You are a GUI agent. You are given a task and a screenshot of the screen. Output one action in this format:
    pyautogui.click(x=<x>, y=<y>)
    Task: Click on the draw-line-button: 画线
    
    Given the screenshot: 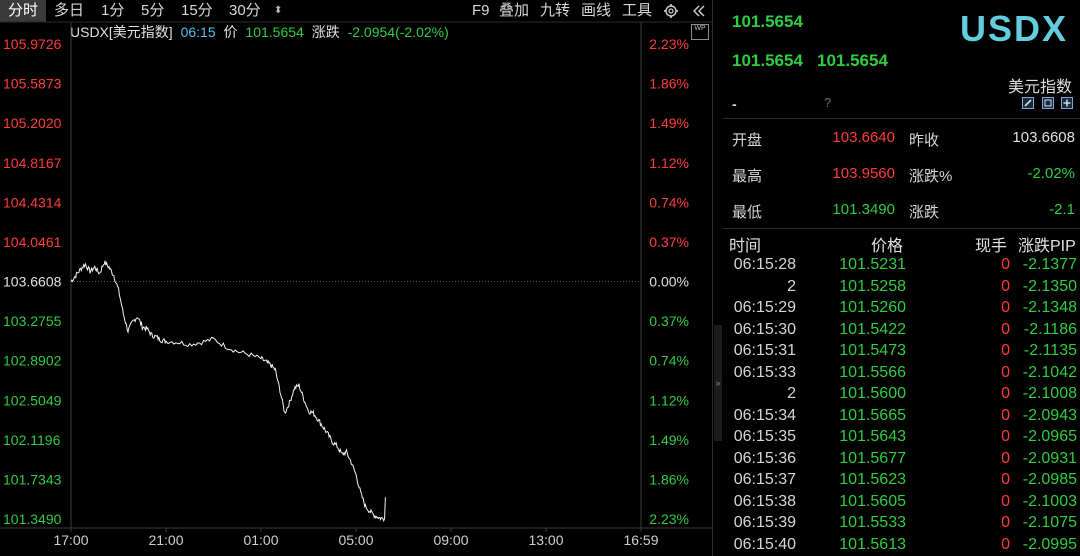 What is the action you would take?
    pyautogui.click(x=596, y=10)
    